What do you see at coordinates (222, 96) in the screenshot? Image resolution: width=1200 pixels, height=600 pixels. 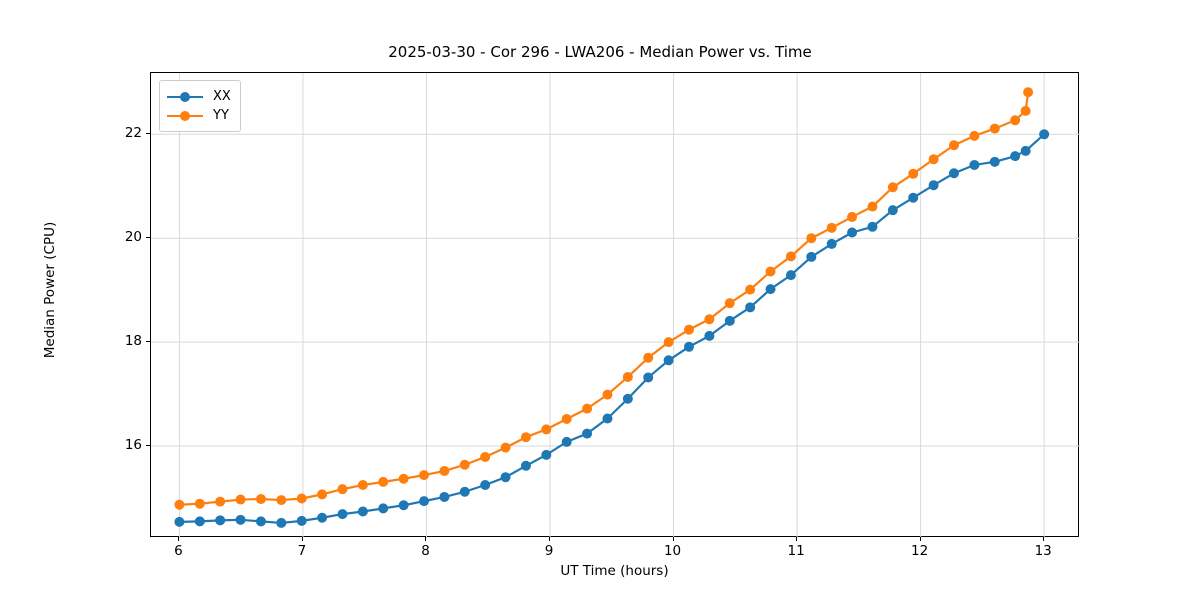 I see `legend-label-xx: XX` at bounding box center [222, 96].